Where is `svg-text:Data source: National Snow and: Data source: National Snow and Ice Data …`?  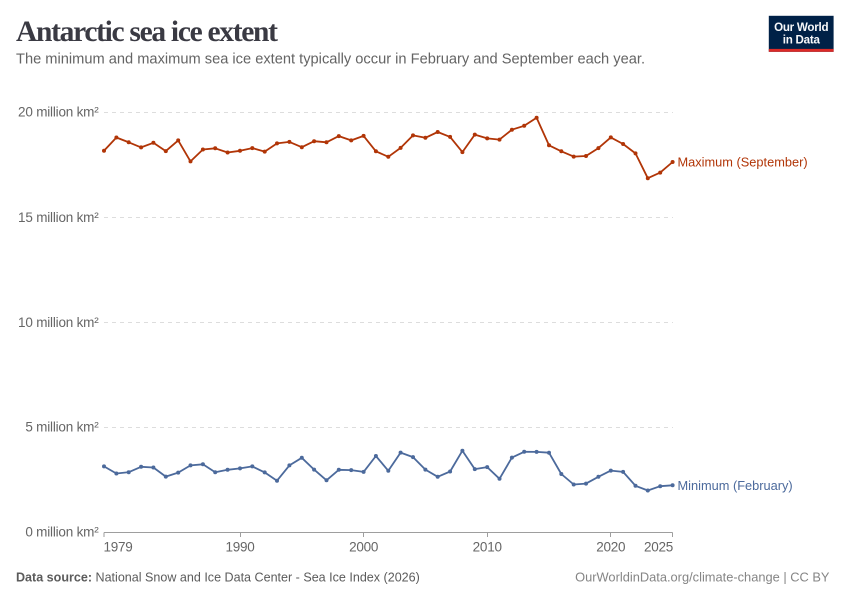 svg-text:Data source: National Snow and: Data source: National Snow and Ice Data … is located at coordinates (218, 578).